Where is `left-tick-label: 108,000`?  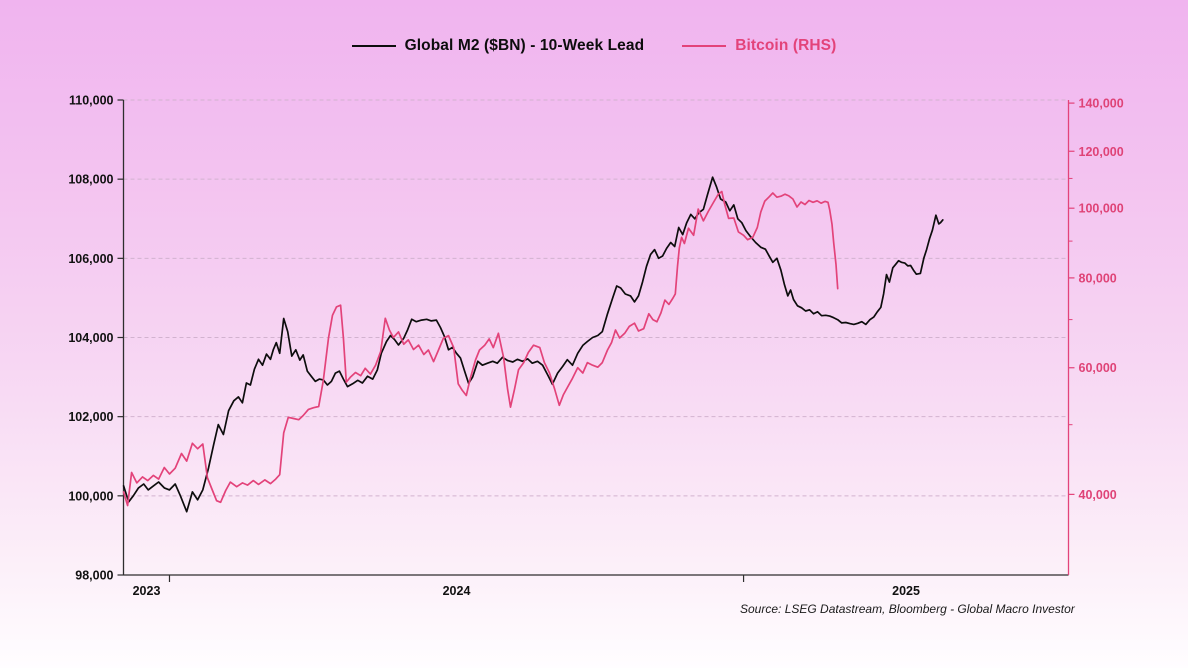
left-tick-label: 108,000 is located at coordinates (90, 180).